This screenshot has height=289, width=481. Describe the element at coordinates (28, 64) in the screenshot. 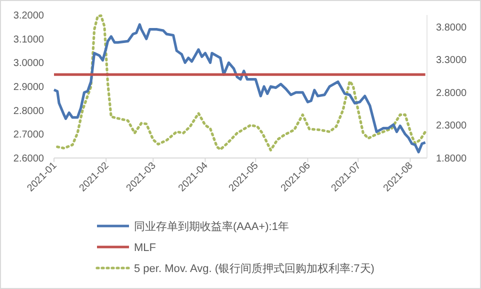

I see `y-tick-label: 3.0000` at that location.